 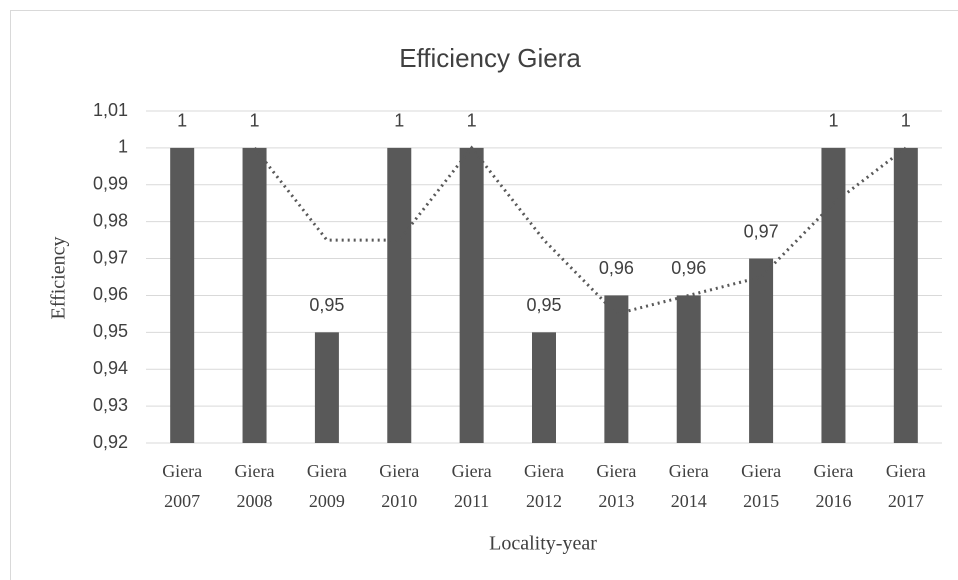 I want to click on x-tick-label: Giera 2009, so click(x=327, y=486).